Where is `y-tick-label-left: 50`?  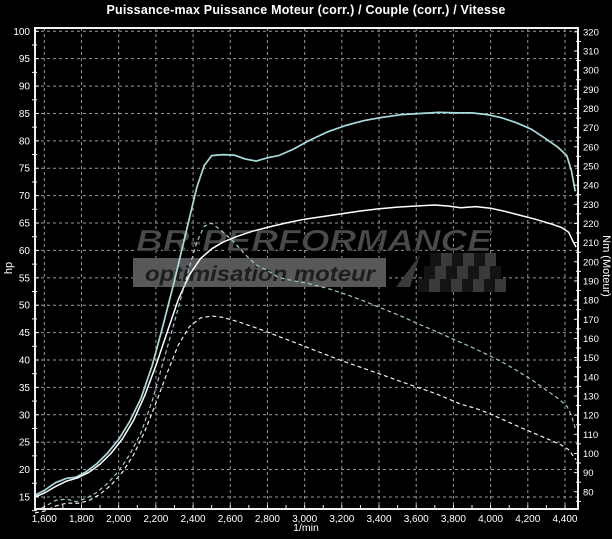 y-tick-label-left: 50 is located at coordinates (25, 306).